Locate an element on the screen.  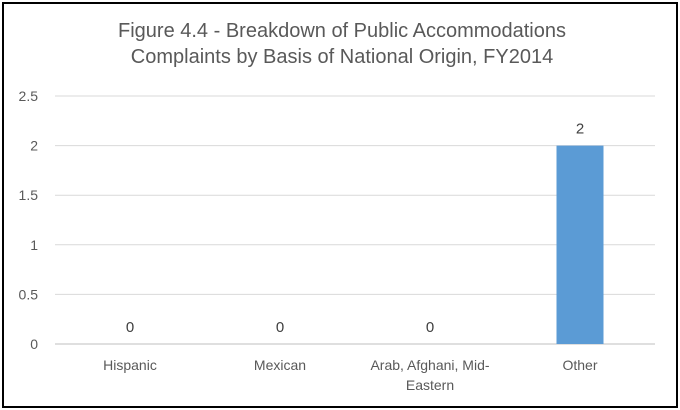
y-tick-label: 2 is located at coordinates (34, 146).